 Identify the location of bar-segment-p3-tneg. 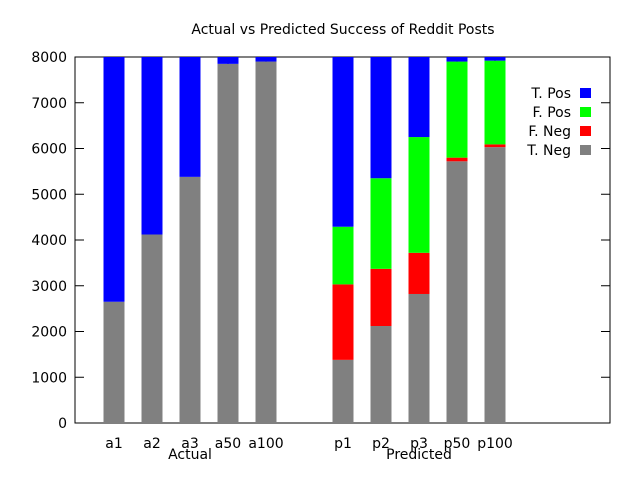
(419, 358).